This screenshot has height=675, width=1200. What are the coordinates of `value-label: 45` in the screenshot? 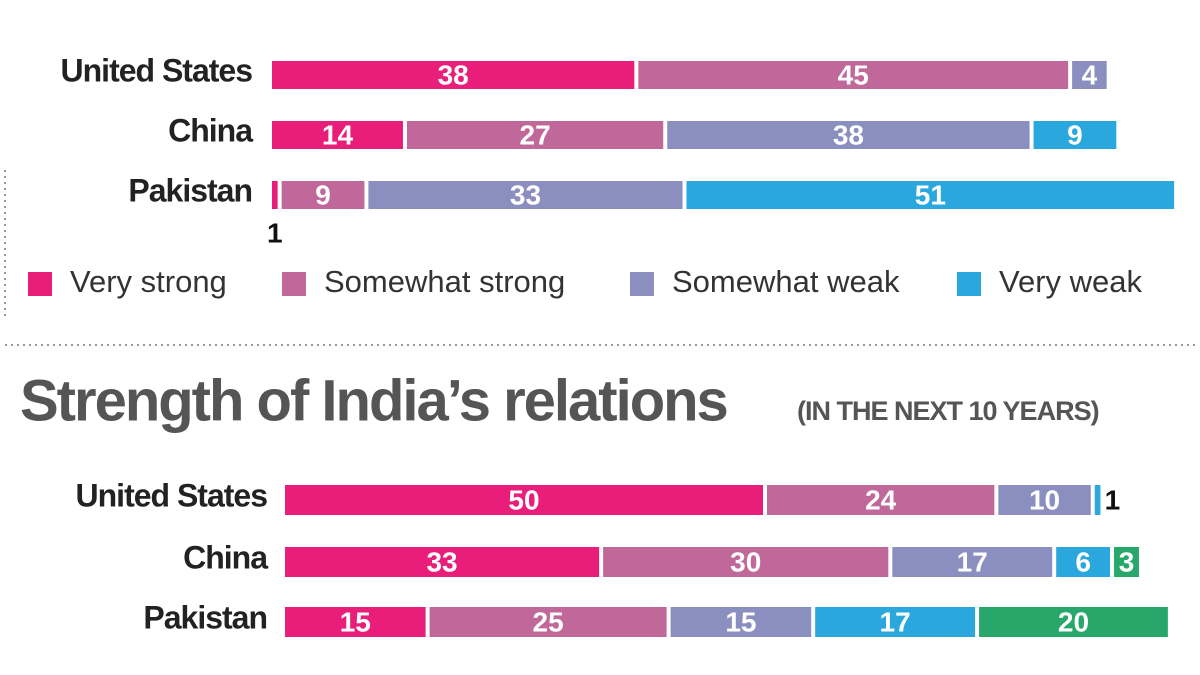 It's located at (853, 74).